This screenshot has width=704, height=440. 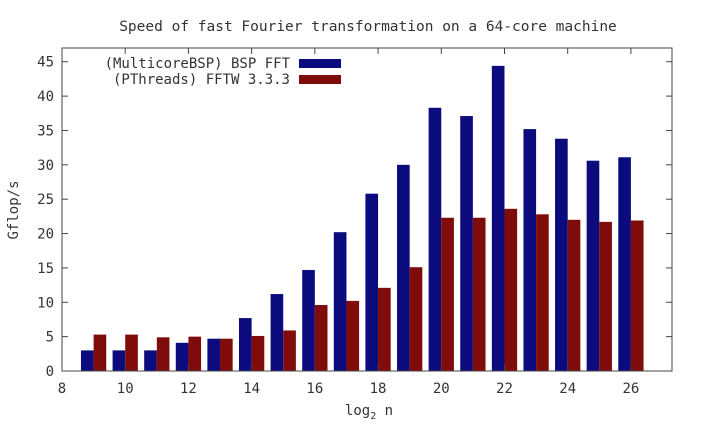 What do you see at coordinates (195, 353) in the screenshot?
I see `bar-series2-x12` at bounding box center [195, 353].